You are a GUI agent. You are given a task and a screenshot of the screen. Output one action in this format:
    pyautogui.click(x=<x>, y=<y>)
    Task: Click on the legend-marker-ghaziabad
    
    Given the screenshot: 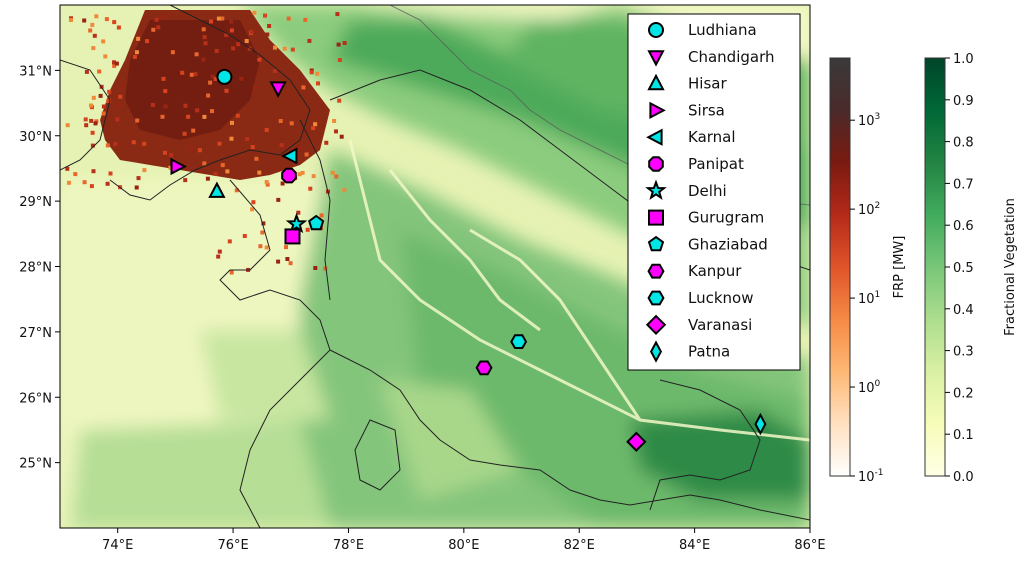 What is the action you would take?
    pyautogui.click(x=656, y=243)
    